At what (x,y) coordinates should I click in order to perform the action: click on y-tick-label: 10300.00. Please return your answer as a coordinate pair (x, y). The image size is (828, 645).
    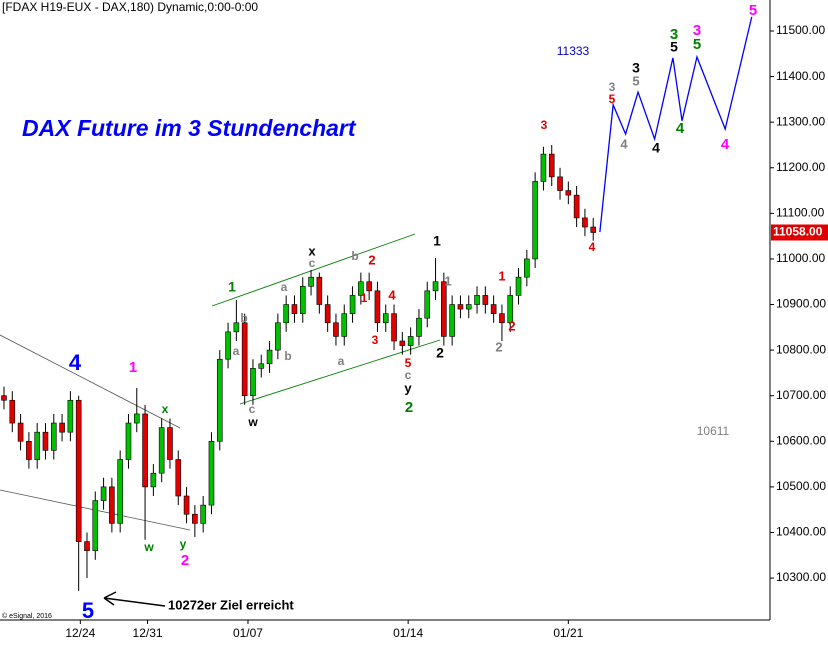
    Looking at the image, I should click on (801, 577).